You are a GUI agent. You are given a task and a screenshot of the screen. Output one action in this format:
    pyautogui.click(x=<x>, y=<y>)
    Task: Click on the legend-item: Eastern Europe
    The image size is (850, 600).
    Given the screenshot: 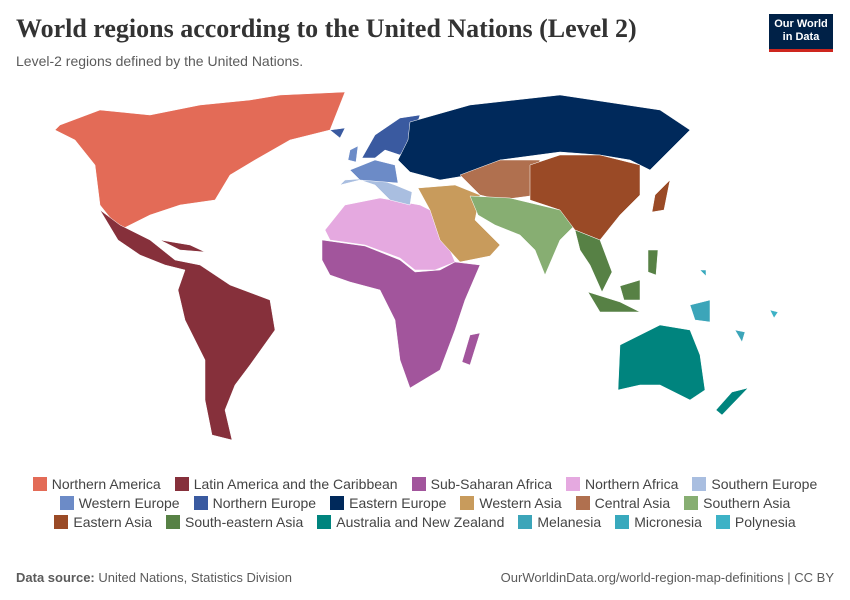 What is the action you would take?
    pyautogui.click(x=388, y=502)
    